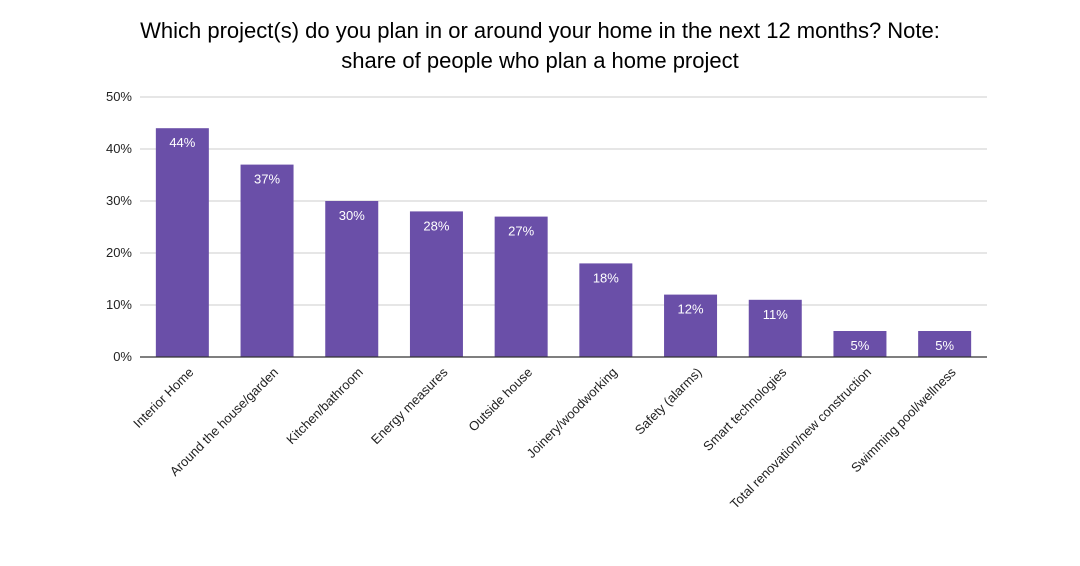 Image resolution: width=1080 pixels, height=566 pixels. I want to click on data-label: 27%, so click(521, 231).